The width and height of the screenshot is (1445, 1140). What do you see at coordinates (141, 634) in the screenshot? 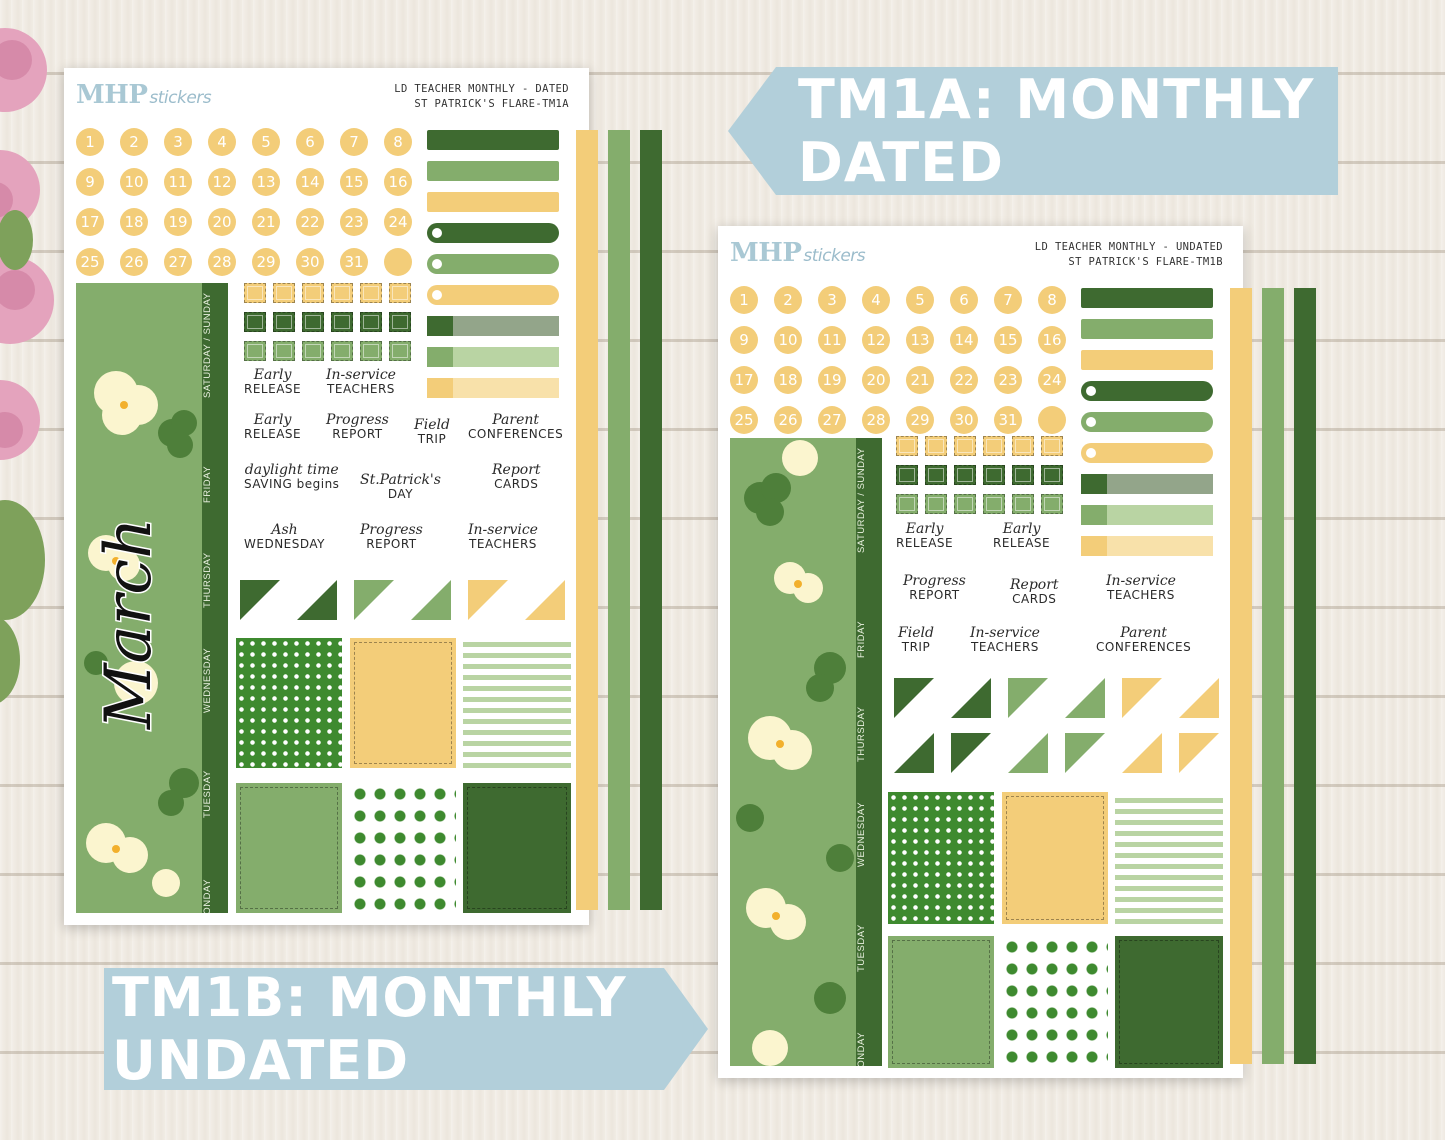
I see `shamrock-pattern` at bounding box center [141, 634].